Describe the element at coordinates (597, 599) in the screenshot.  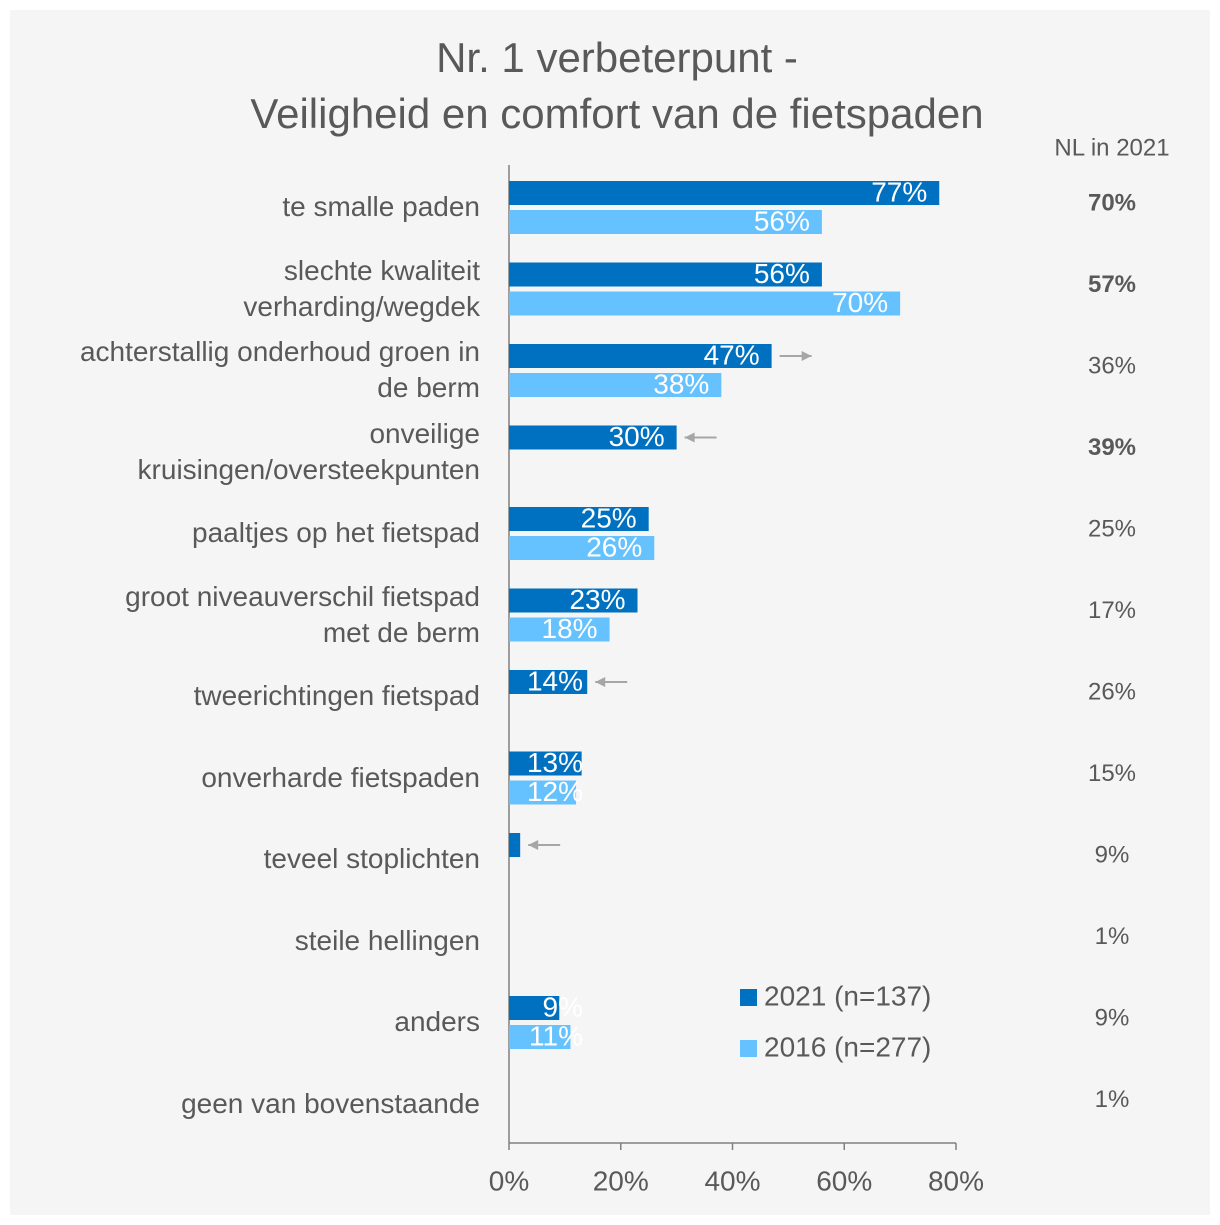
I see `value-label: 23%` at that location.